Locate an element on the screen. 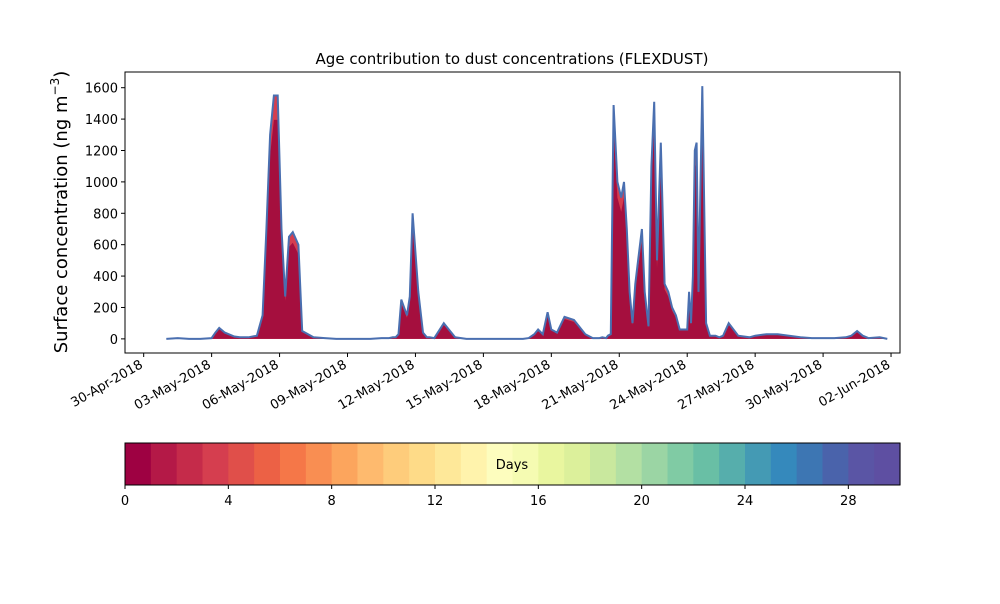 The width and height of the screenshot is (1000, 604). colorbar-tick-label: 0 is located at coordinates (125, 501).